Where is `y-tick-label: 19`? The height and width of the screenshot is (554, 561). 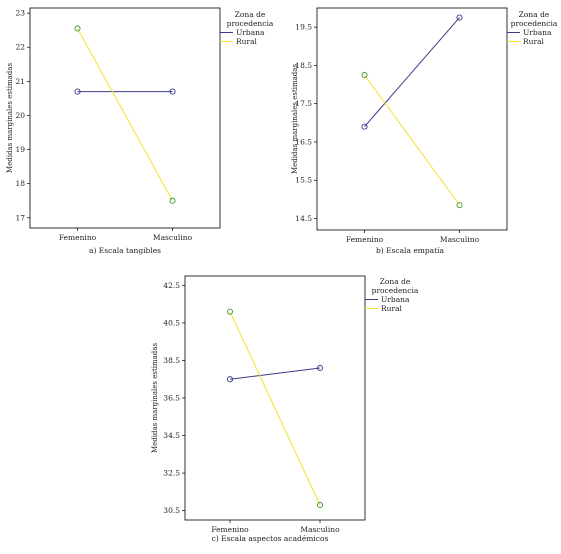
y-tick-label: 19 is located at coordinates (20, 149).